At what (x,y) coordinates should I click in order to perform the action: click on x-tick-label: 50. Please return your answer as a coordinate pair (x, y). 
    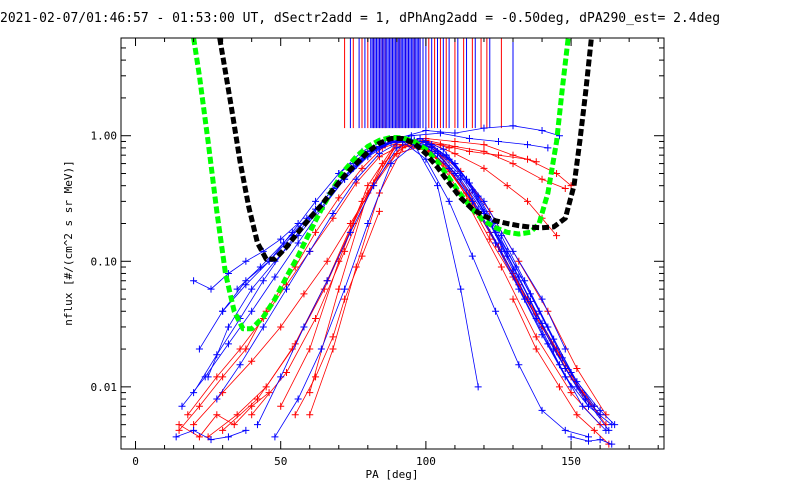
    Looking at the image, I should click on (280, 461).